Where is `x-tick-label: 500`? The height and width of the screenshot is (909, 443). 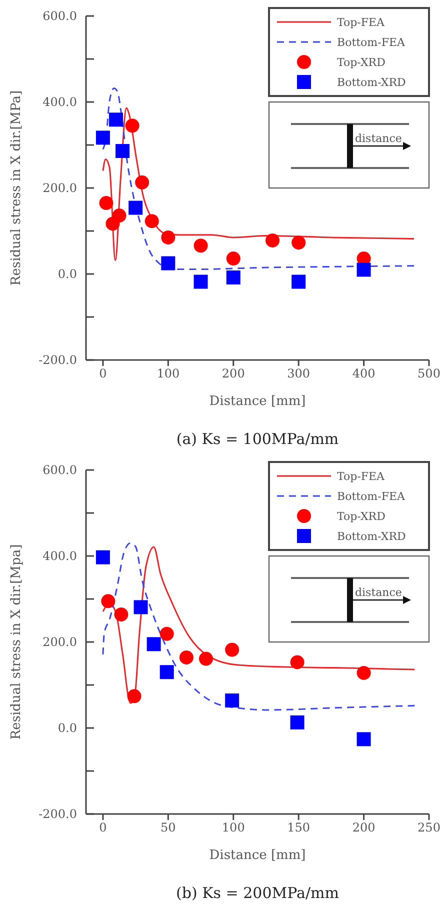 x-tick-label: 500 is located at coordinates (429, 373).